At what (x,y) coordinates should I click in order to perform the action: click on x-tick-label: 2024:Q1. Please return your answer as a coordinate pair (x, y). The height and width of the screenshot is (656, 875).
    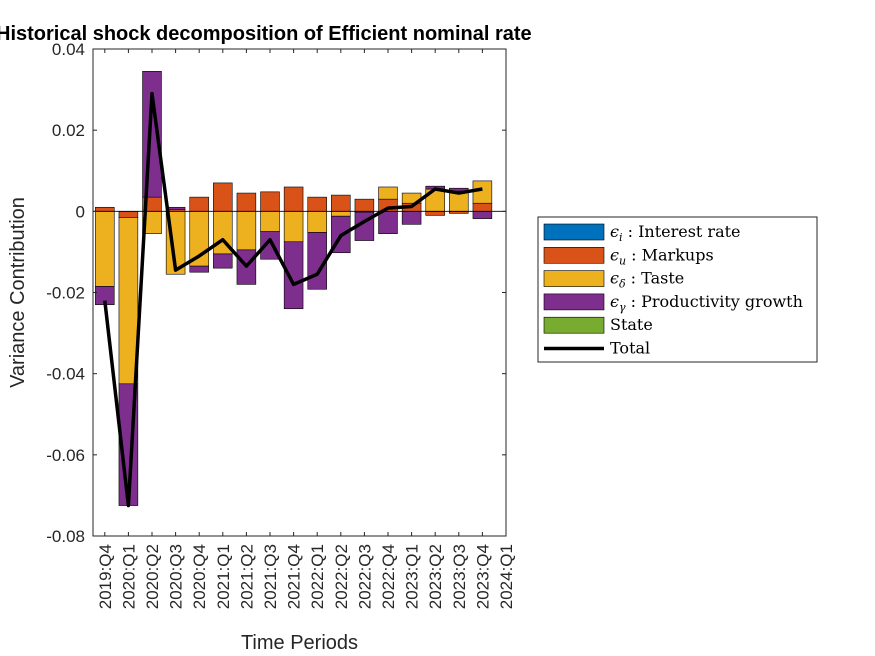
    Looking at the image, I should click on (506, 576).